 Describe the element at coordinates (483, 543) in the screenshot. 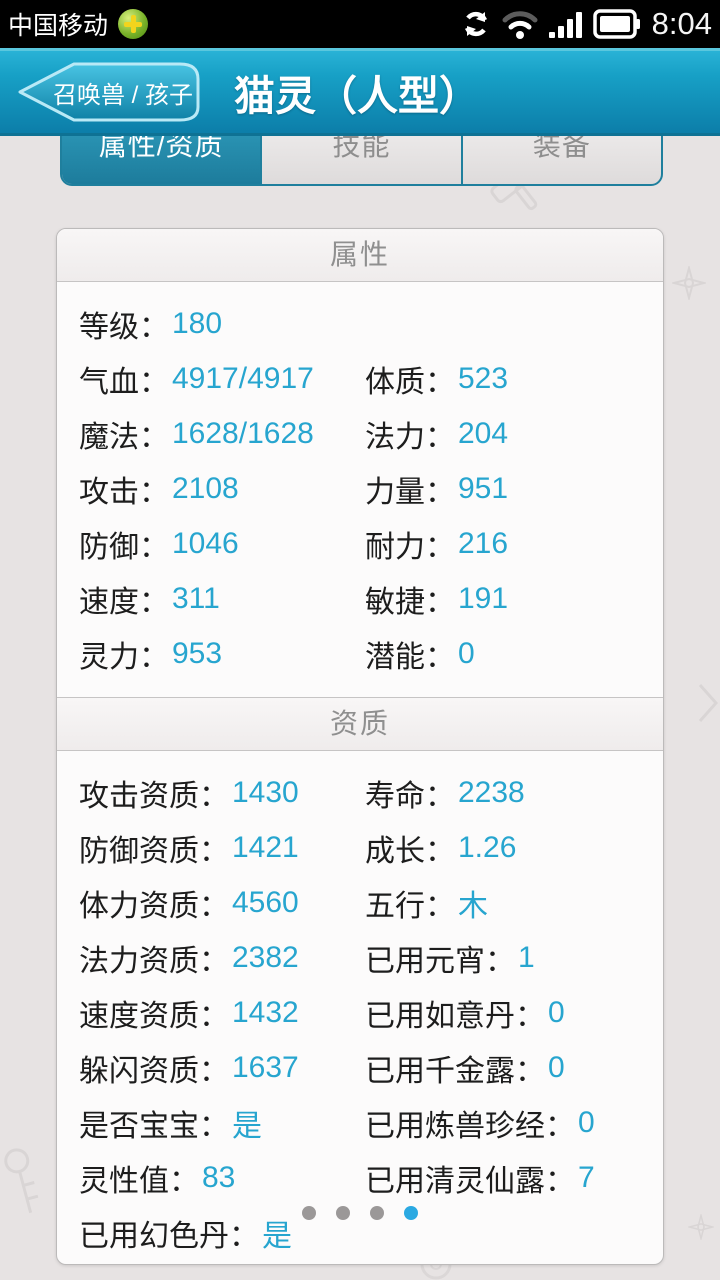

I see `stat-value: 216` at that location.